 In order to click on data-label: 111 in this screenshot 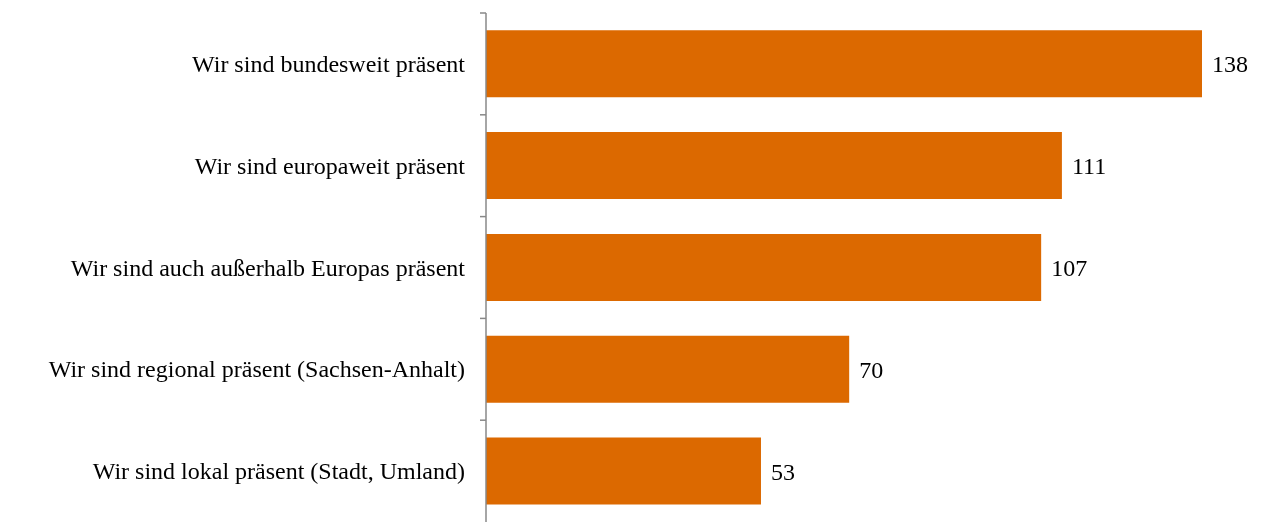, I will do `click(1089, 166)`.